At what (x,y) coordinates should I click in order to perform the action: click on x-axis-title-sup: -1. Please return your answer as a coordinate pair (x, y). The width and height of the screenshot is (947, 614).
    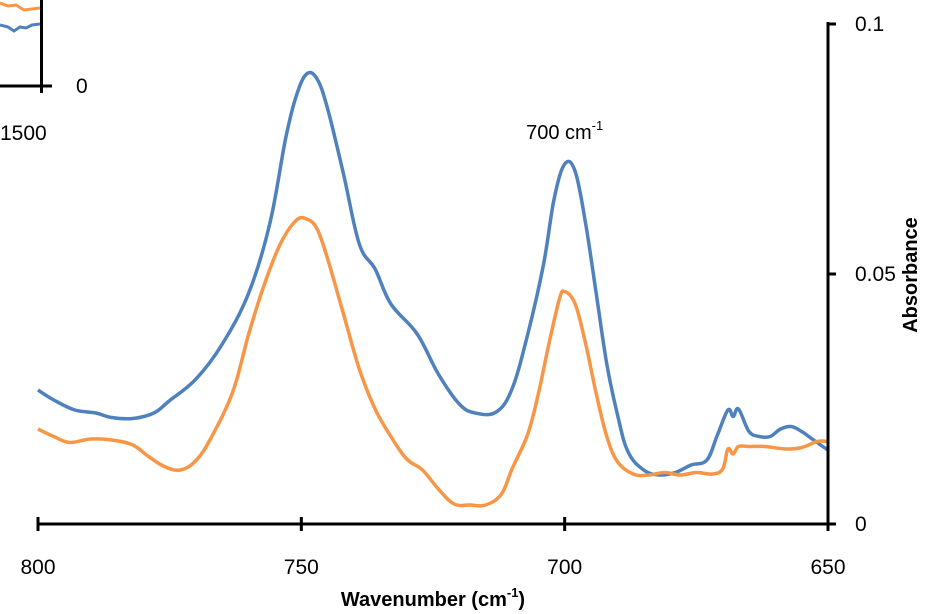
    Looking at the image, I should click on (513, 592).